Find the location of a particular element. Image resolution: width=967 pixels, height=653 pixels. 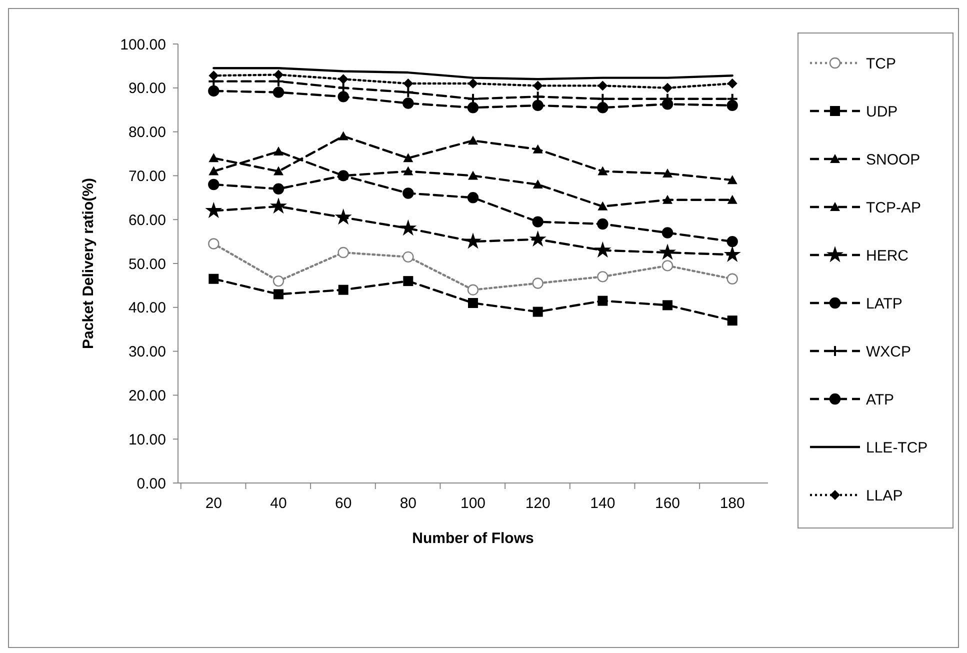

x-tick-label: 120 is located at coordinates (537, 503).